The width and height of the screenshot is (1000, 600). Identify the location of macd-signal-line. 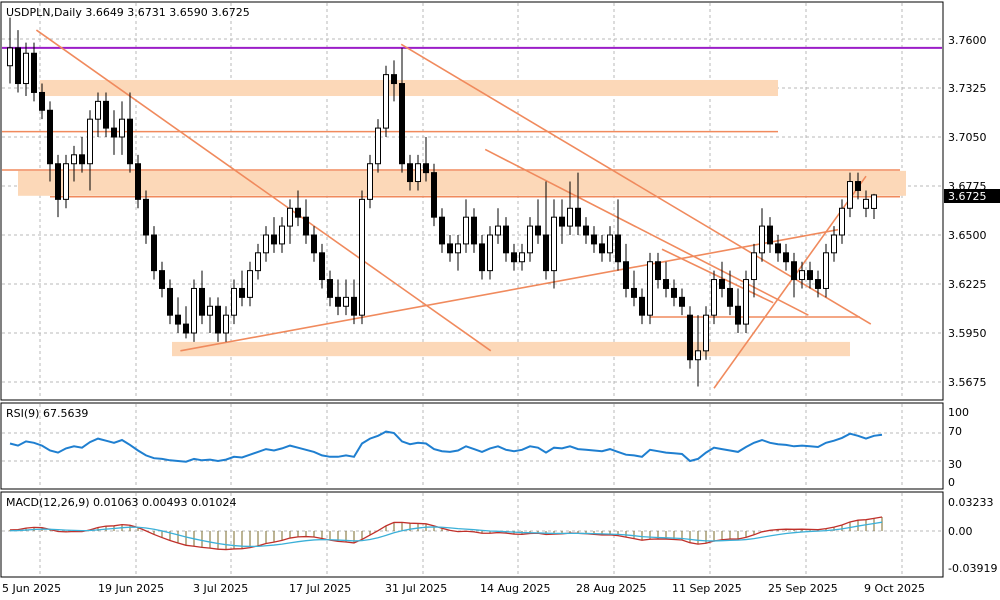
(446, 534).